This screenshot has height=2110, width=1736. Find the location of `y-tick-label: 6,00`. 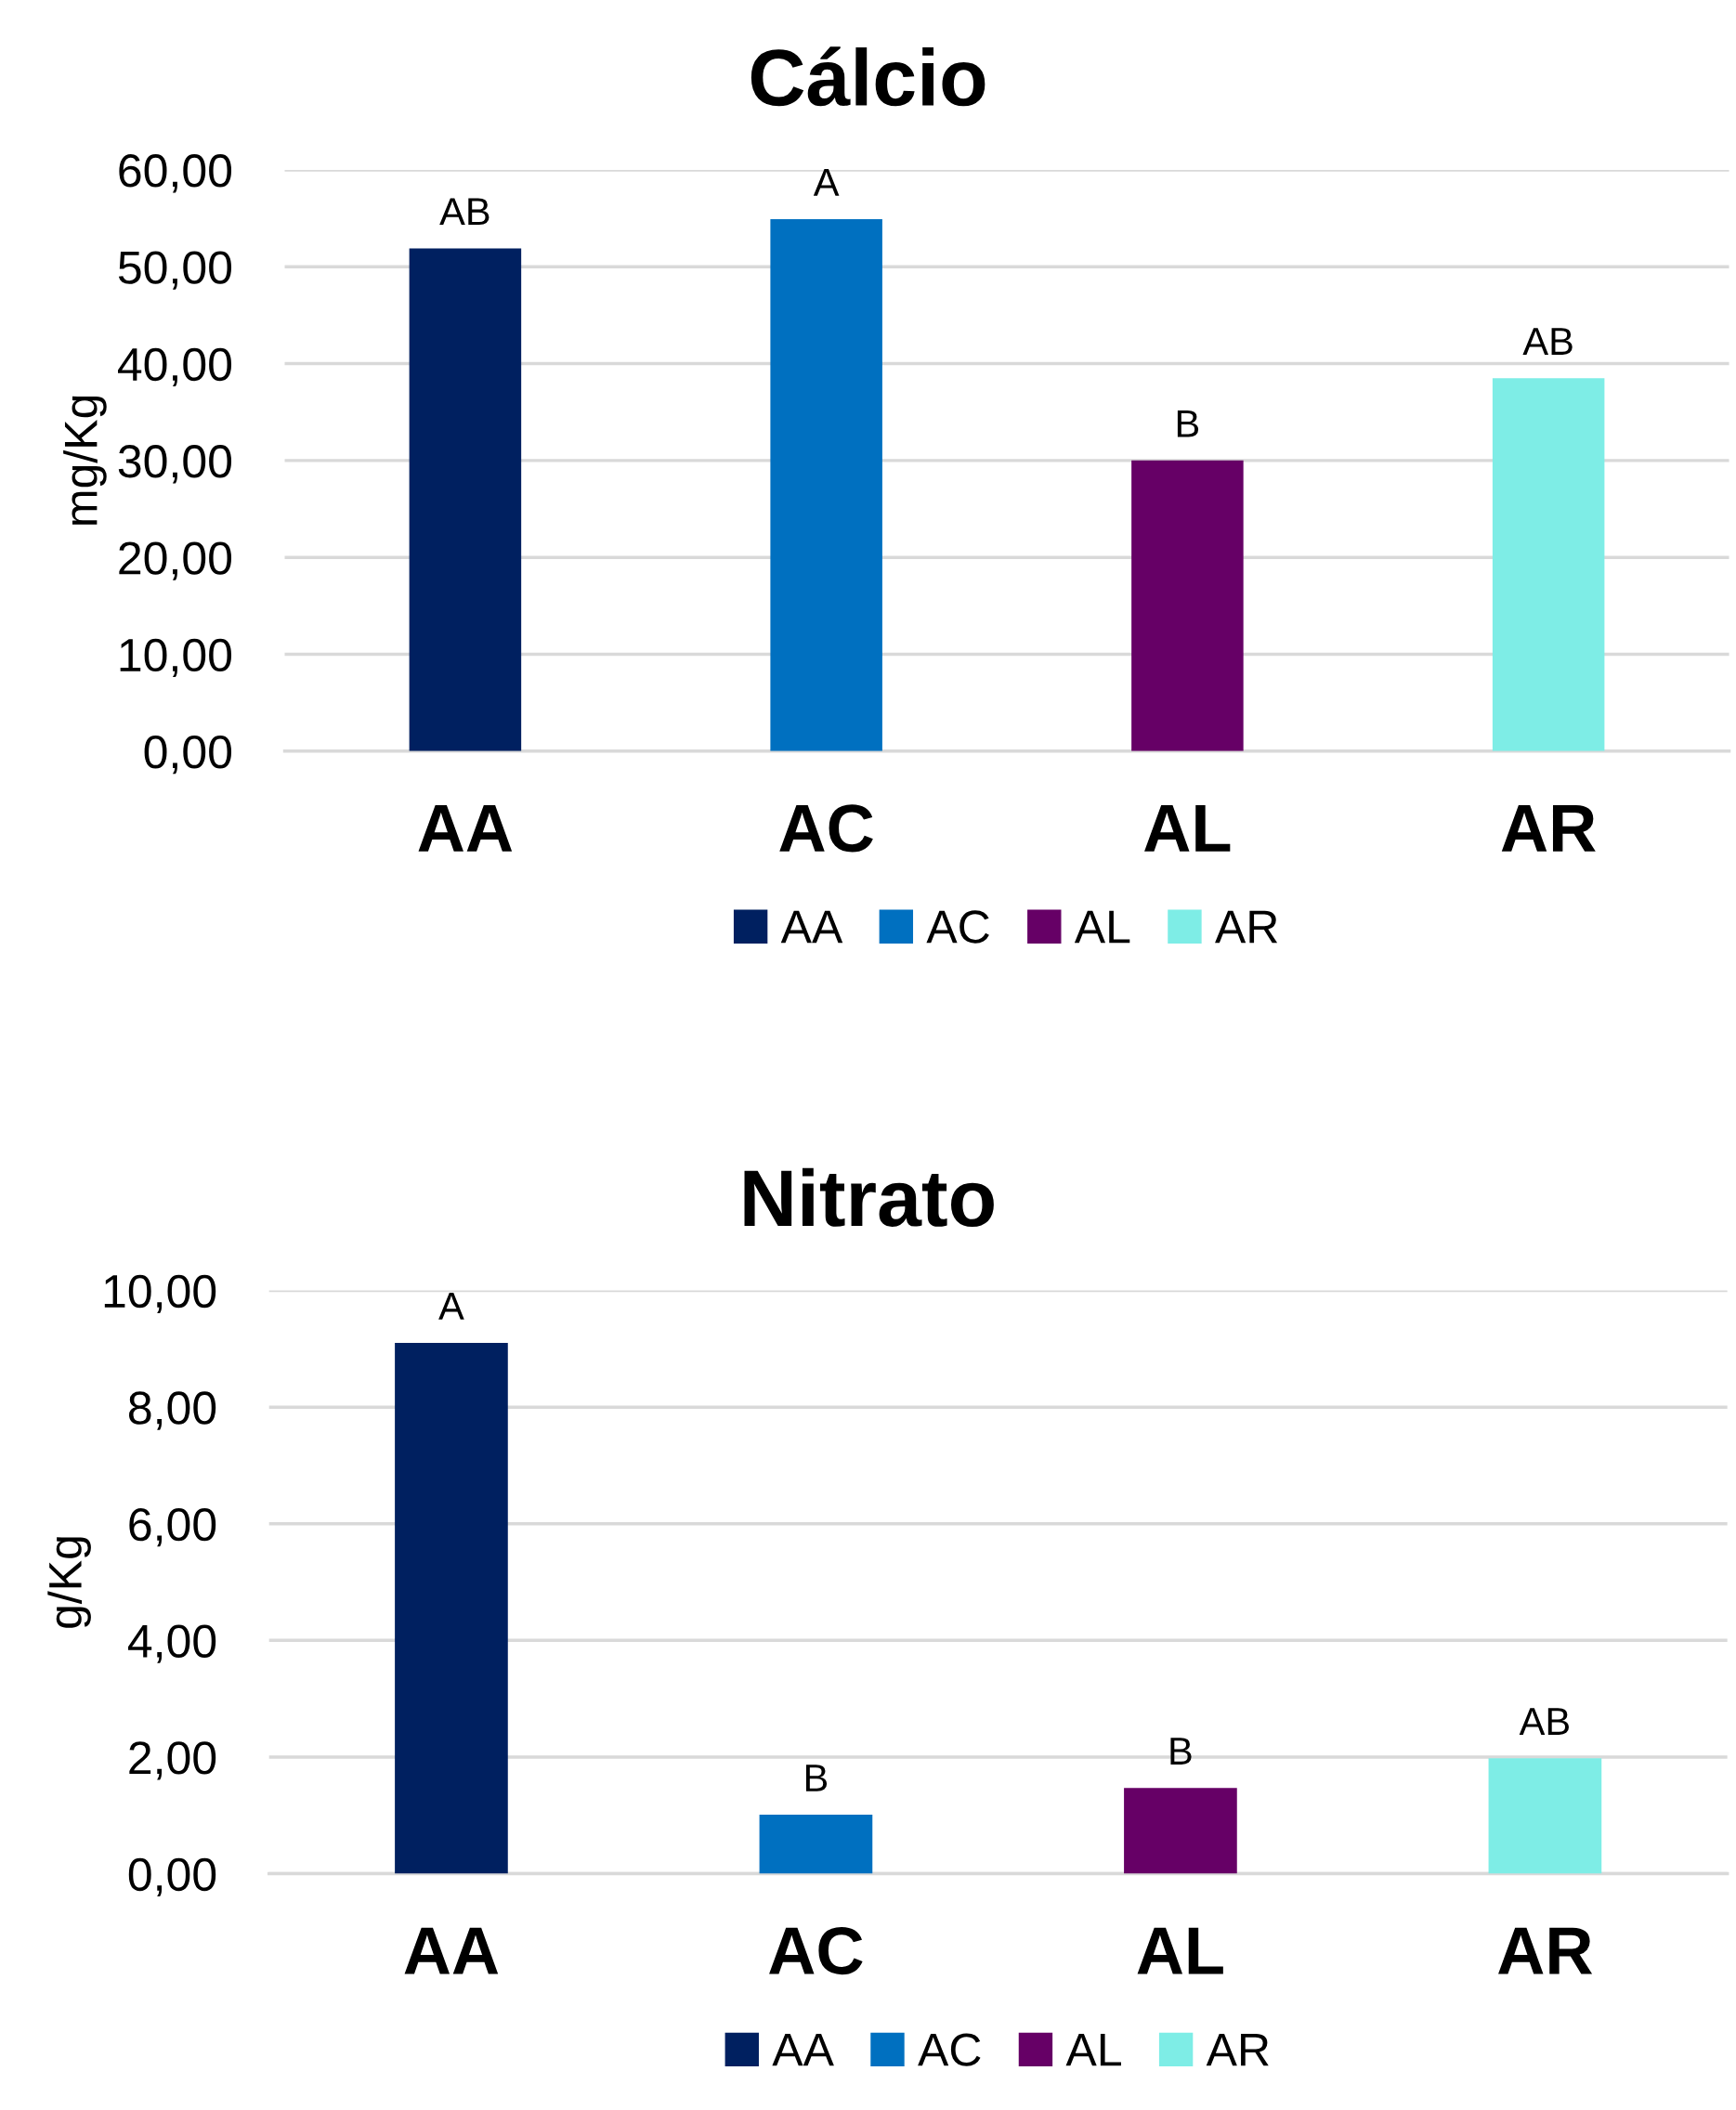

y-tick-label: 6,00 is located at coordinates (172, 1527).